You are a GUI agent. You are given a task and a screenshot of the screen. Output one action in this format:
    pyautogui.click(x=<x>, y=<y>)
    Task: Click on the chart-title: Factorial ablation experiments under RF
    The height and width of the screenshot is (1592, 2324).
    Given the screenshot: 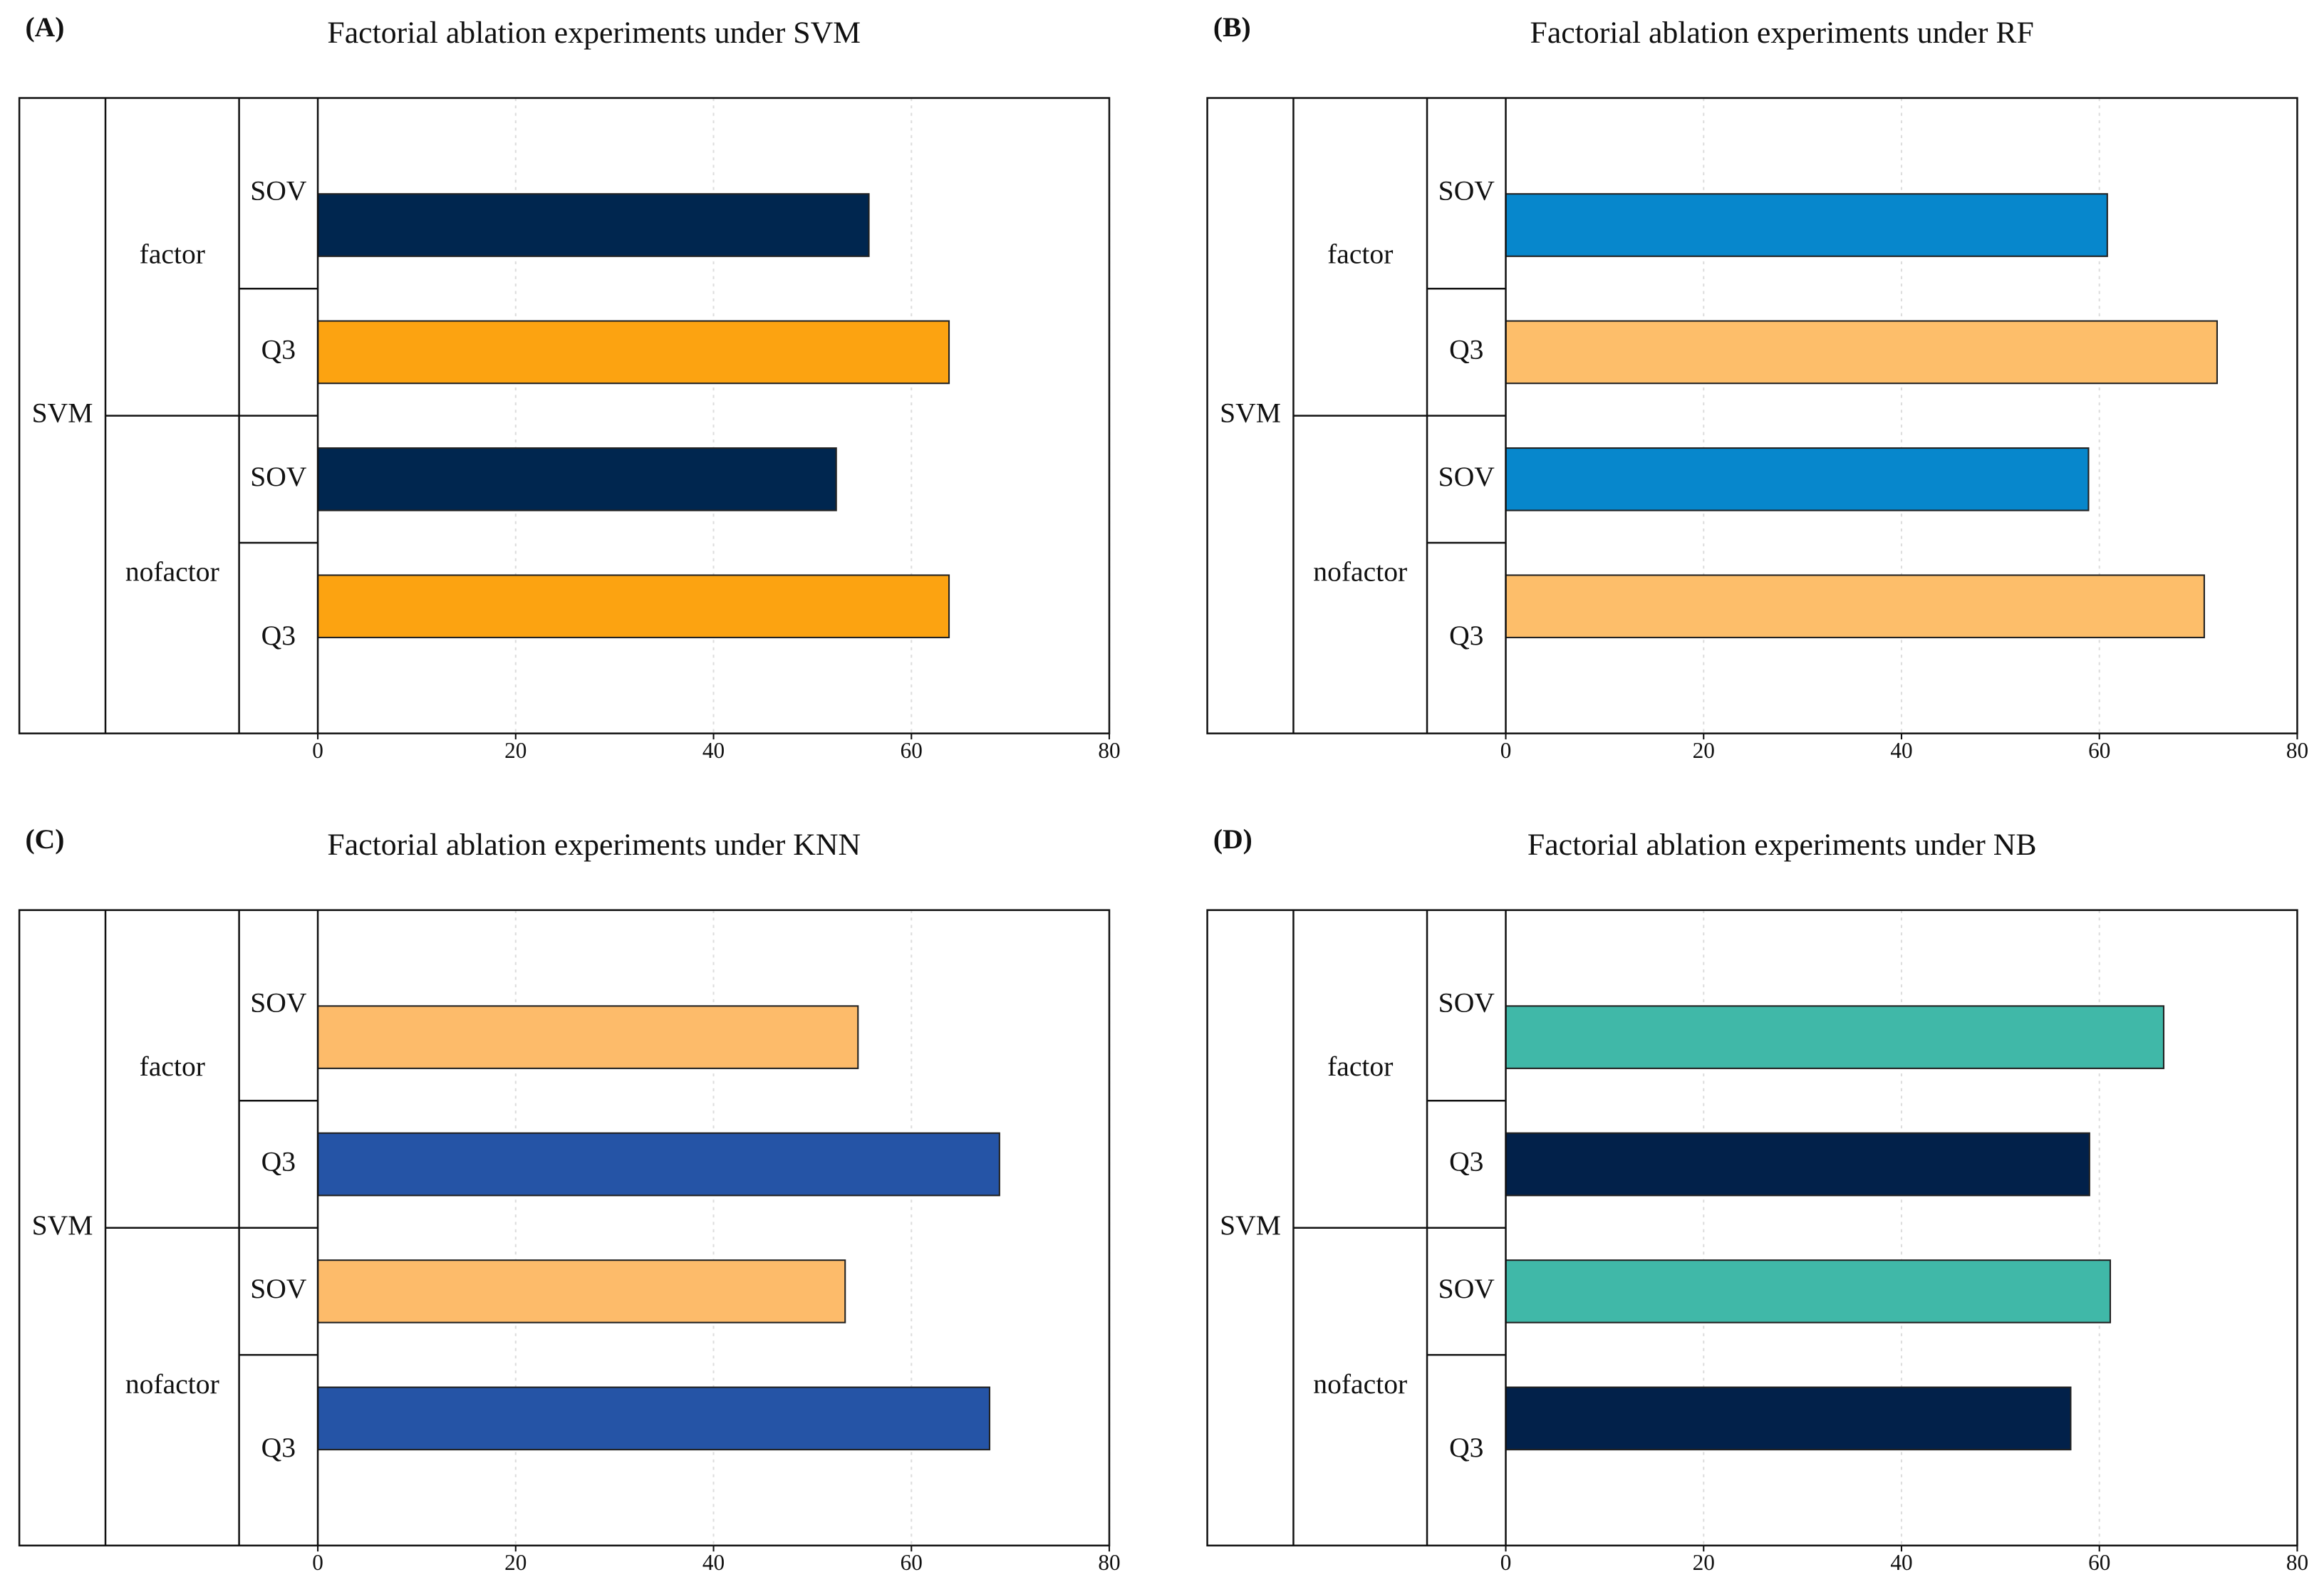 What is the action you would take?
    pyautogui.click(x=1782, y=33)
    